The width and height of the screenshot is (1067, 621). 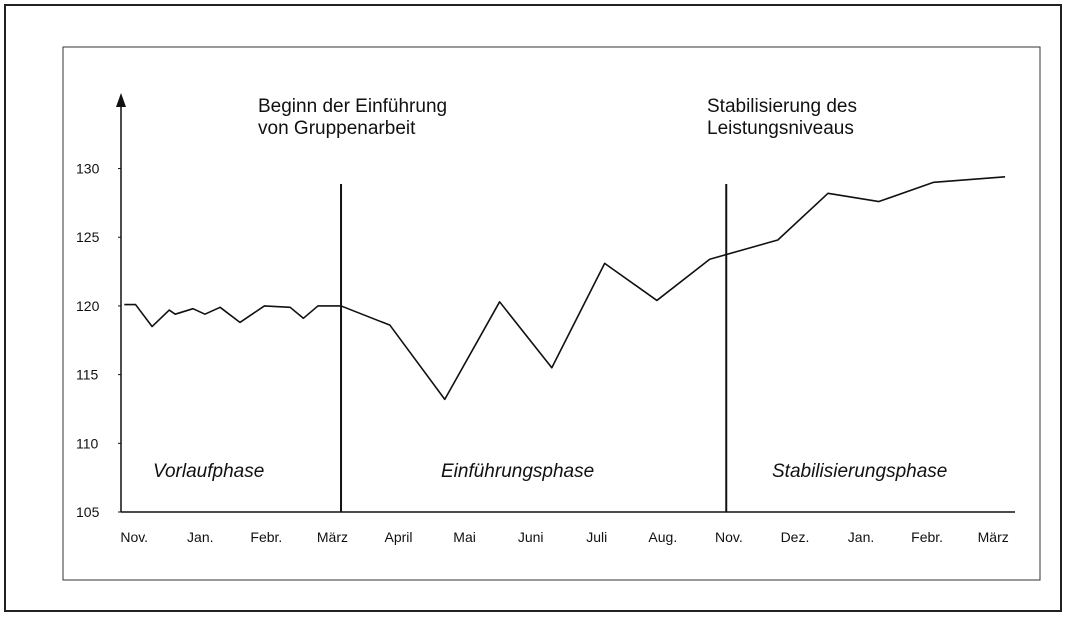 I want to click on y-tick-label: 105, so click(x=88, y=512).